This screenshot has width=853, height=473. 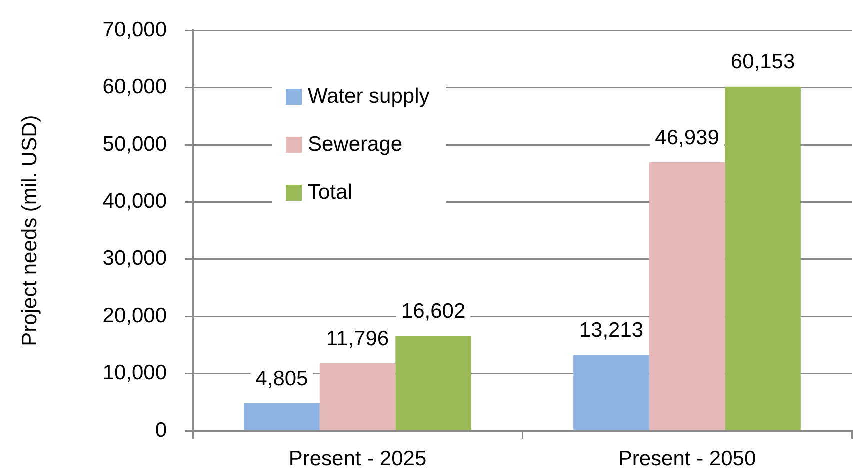 I want to click on legend-label: Total, so click(x=330, y=192).